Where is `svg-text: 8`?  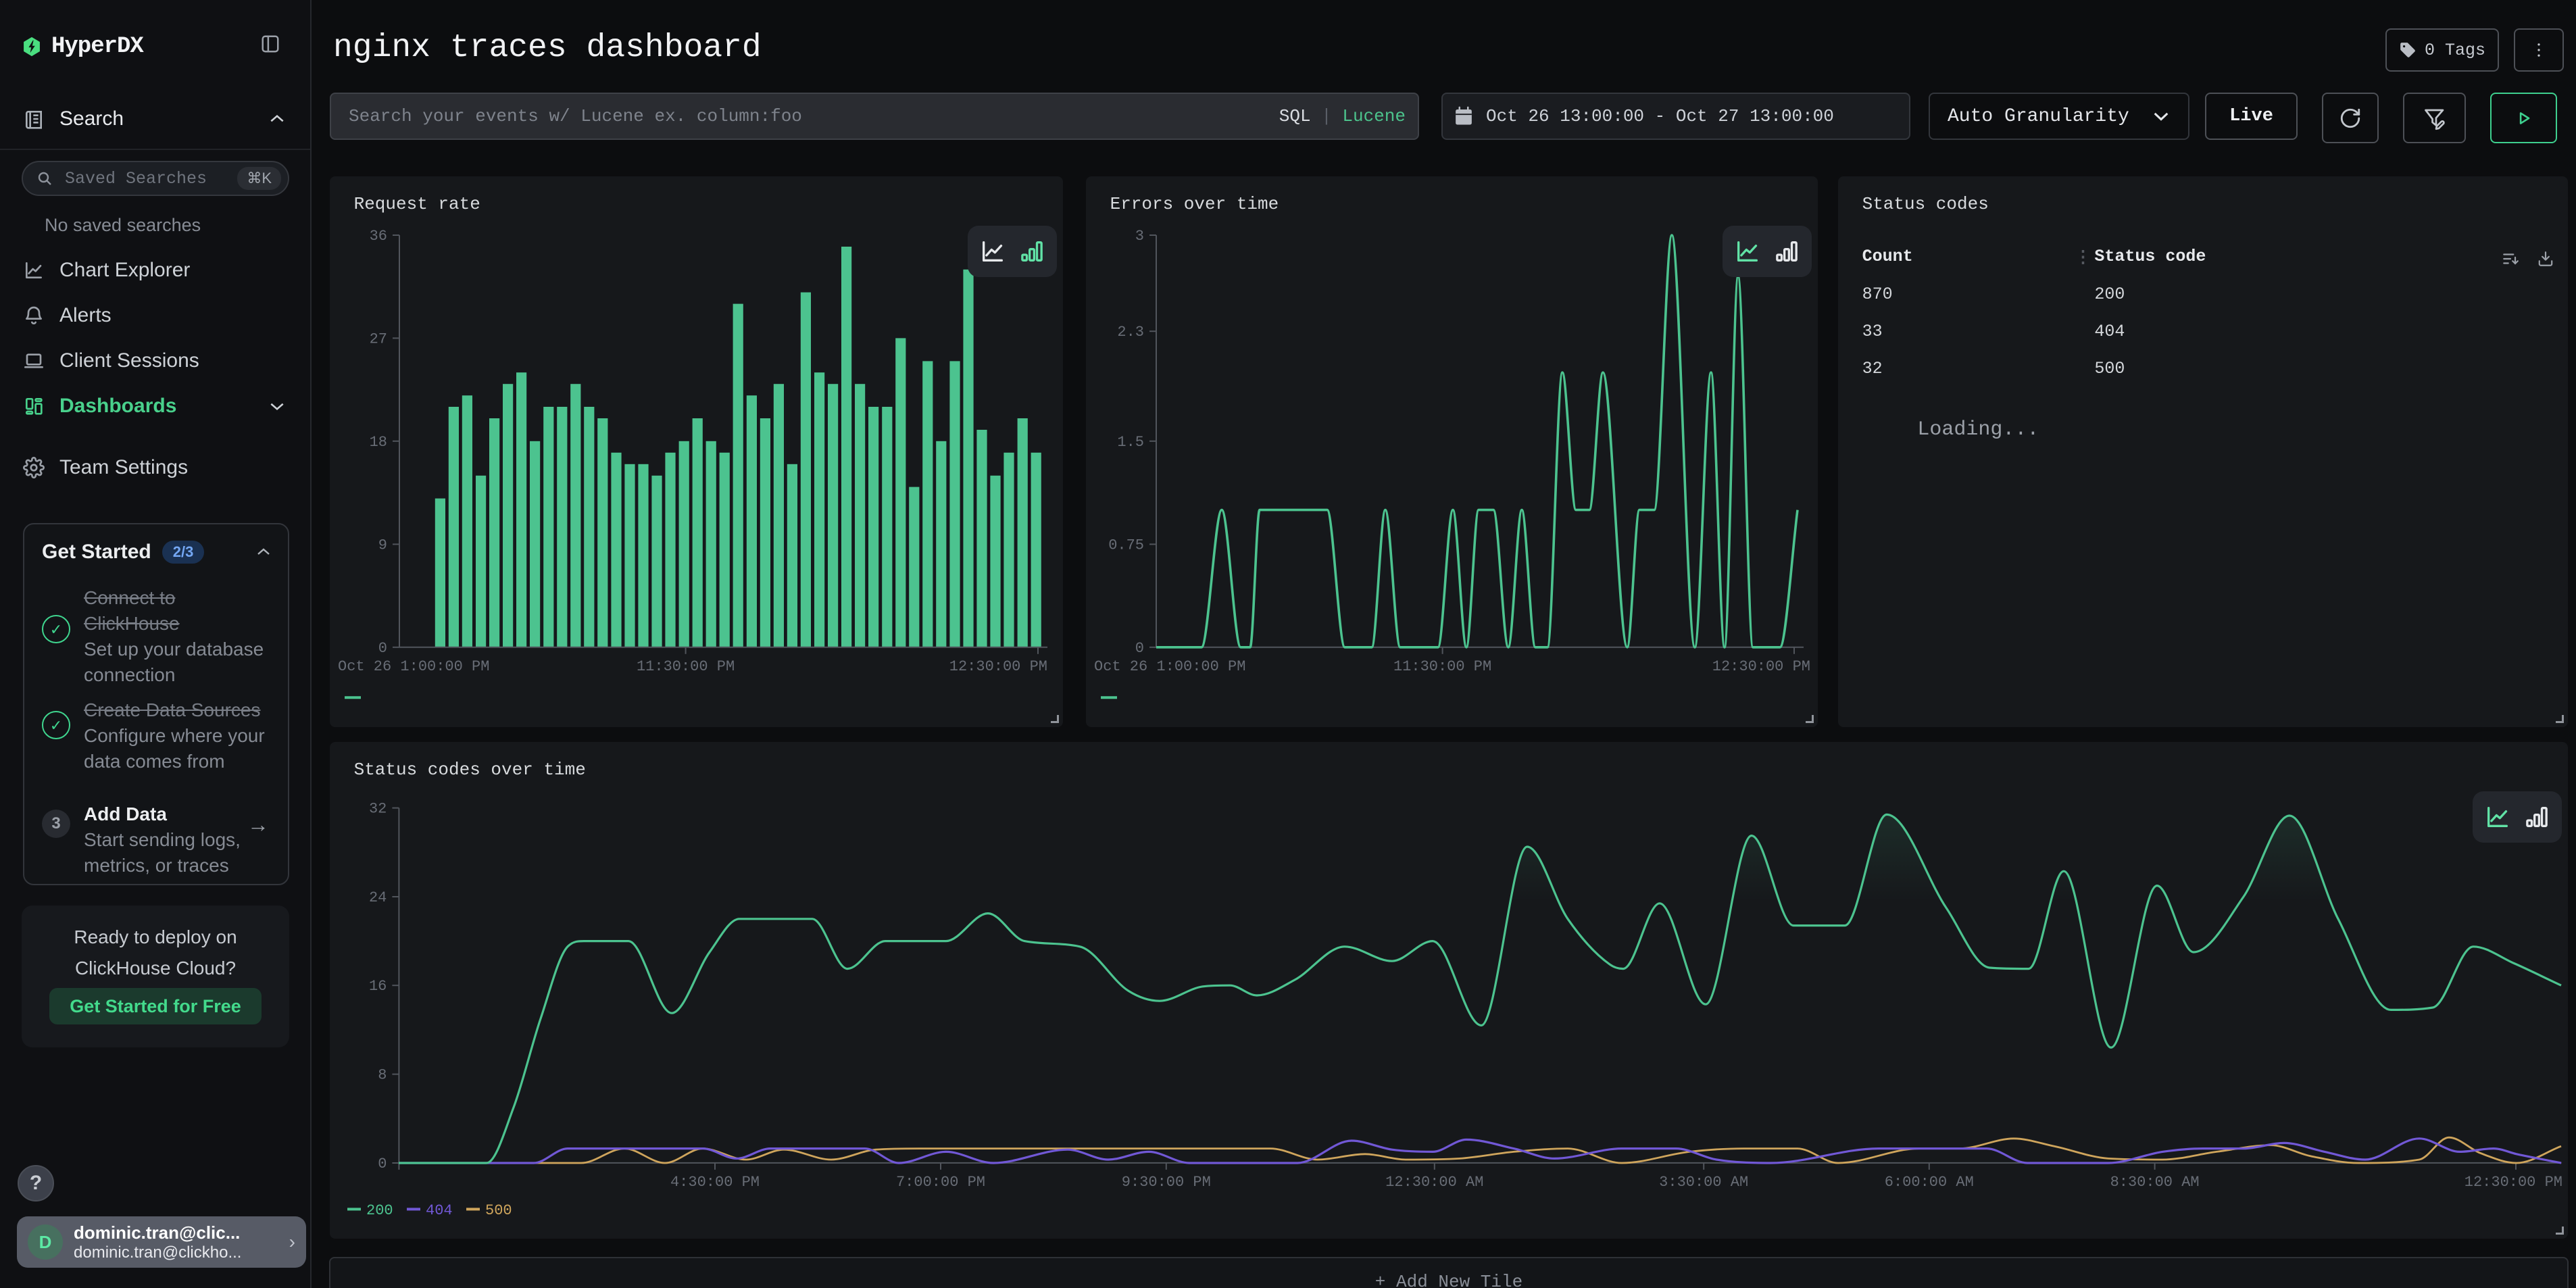
svg-text: 8 is located at coordinates (383, 1076).